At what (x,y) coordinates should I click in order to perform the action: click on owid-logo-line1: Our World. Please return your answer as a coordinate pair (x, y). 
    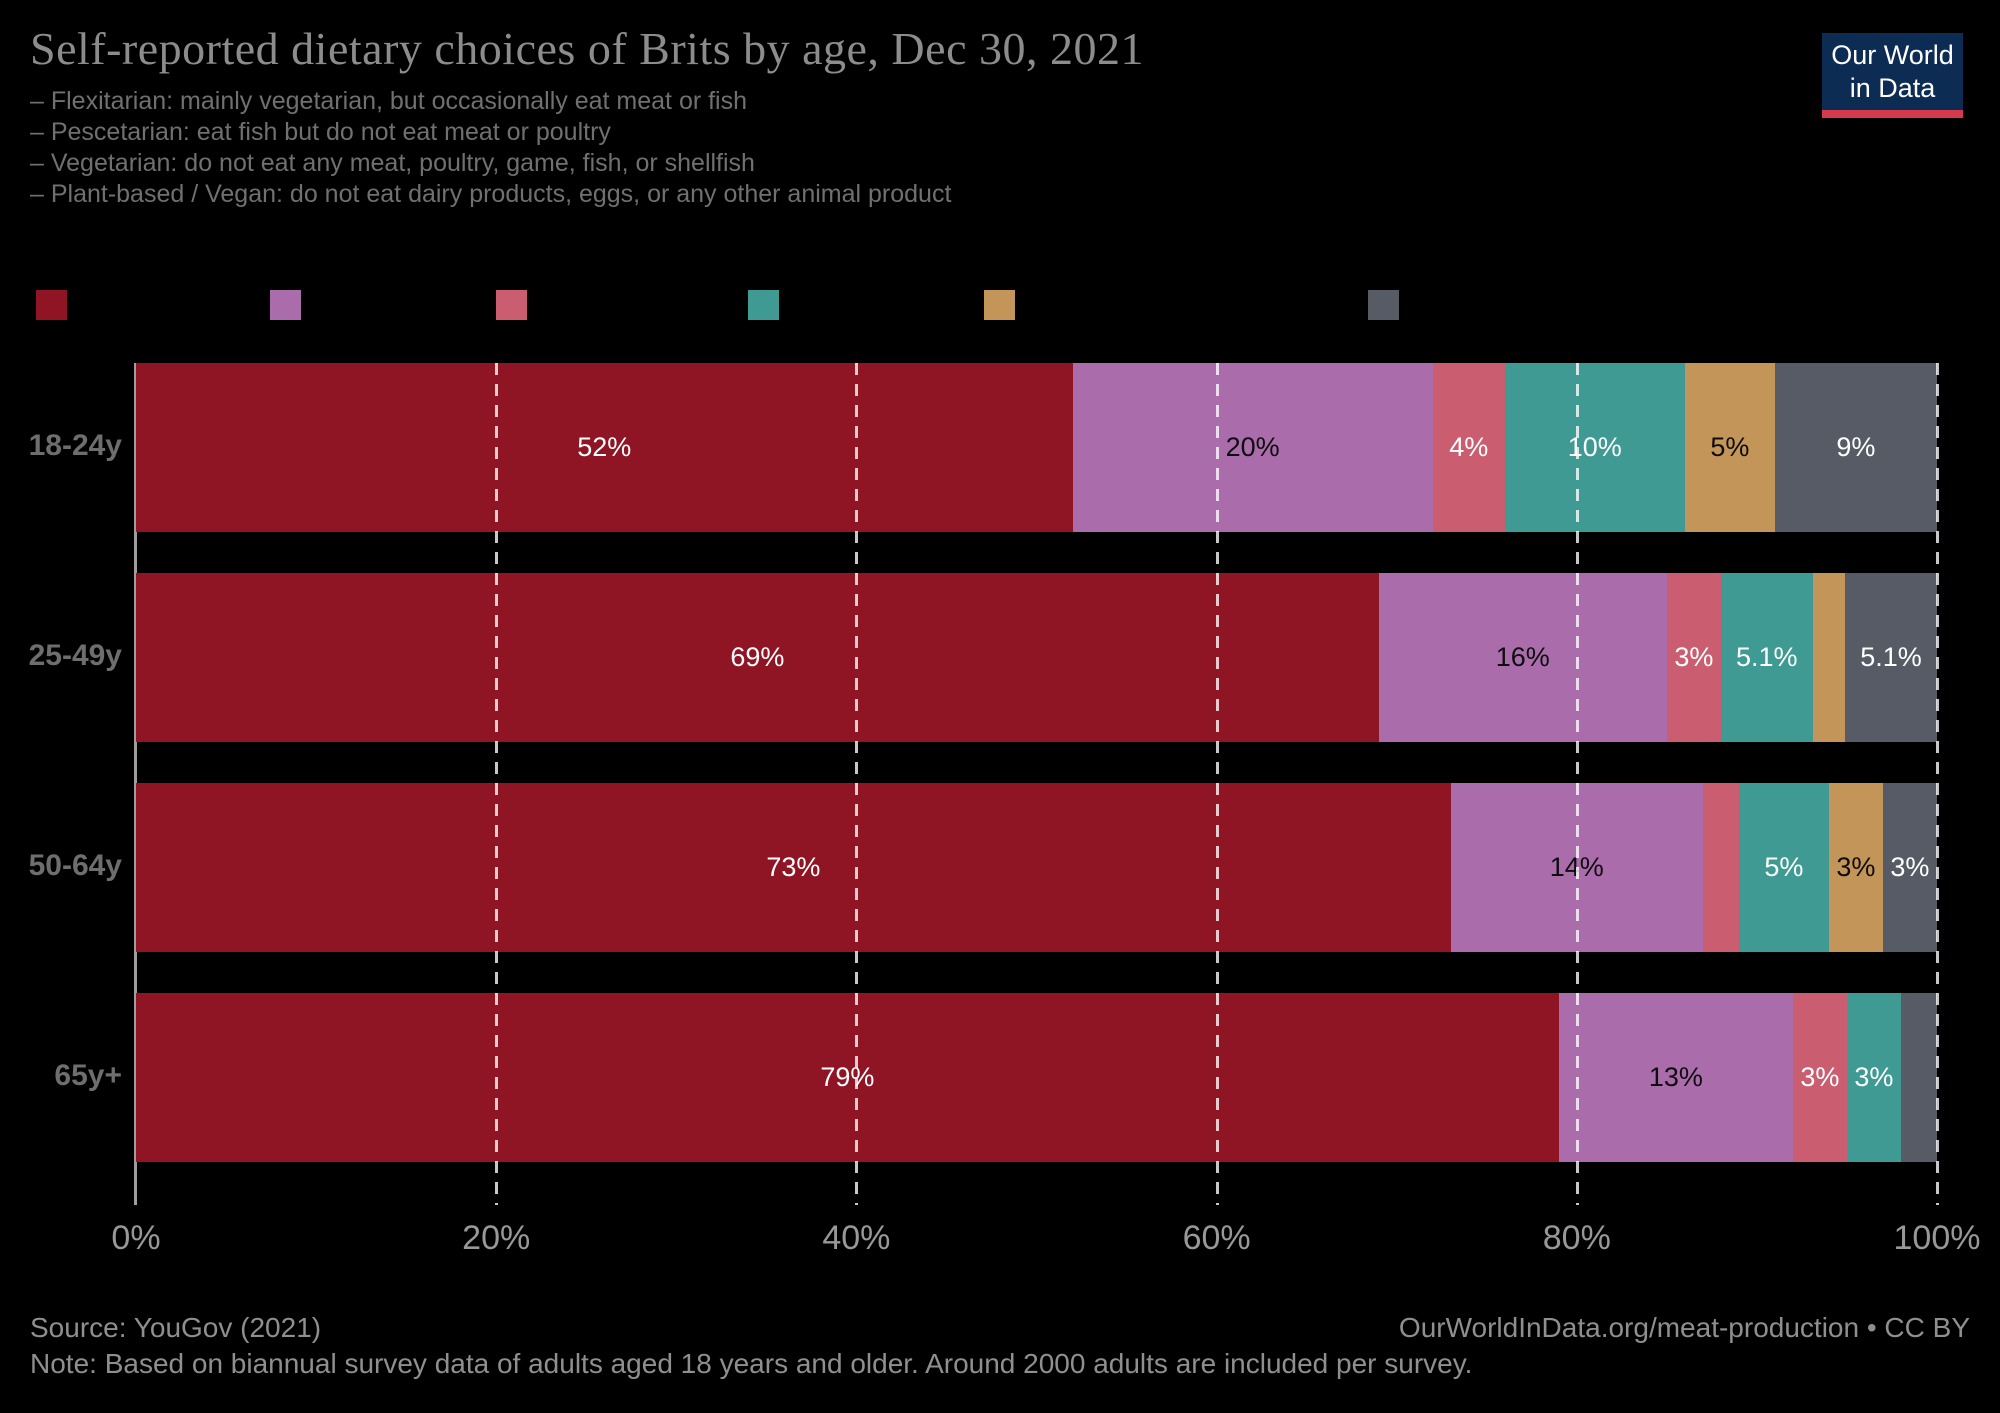
    Looking at the image, I should click on (1892, 54).